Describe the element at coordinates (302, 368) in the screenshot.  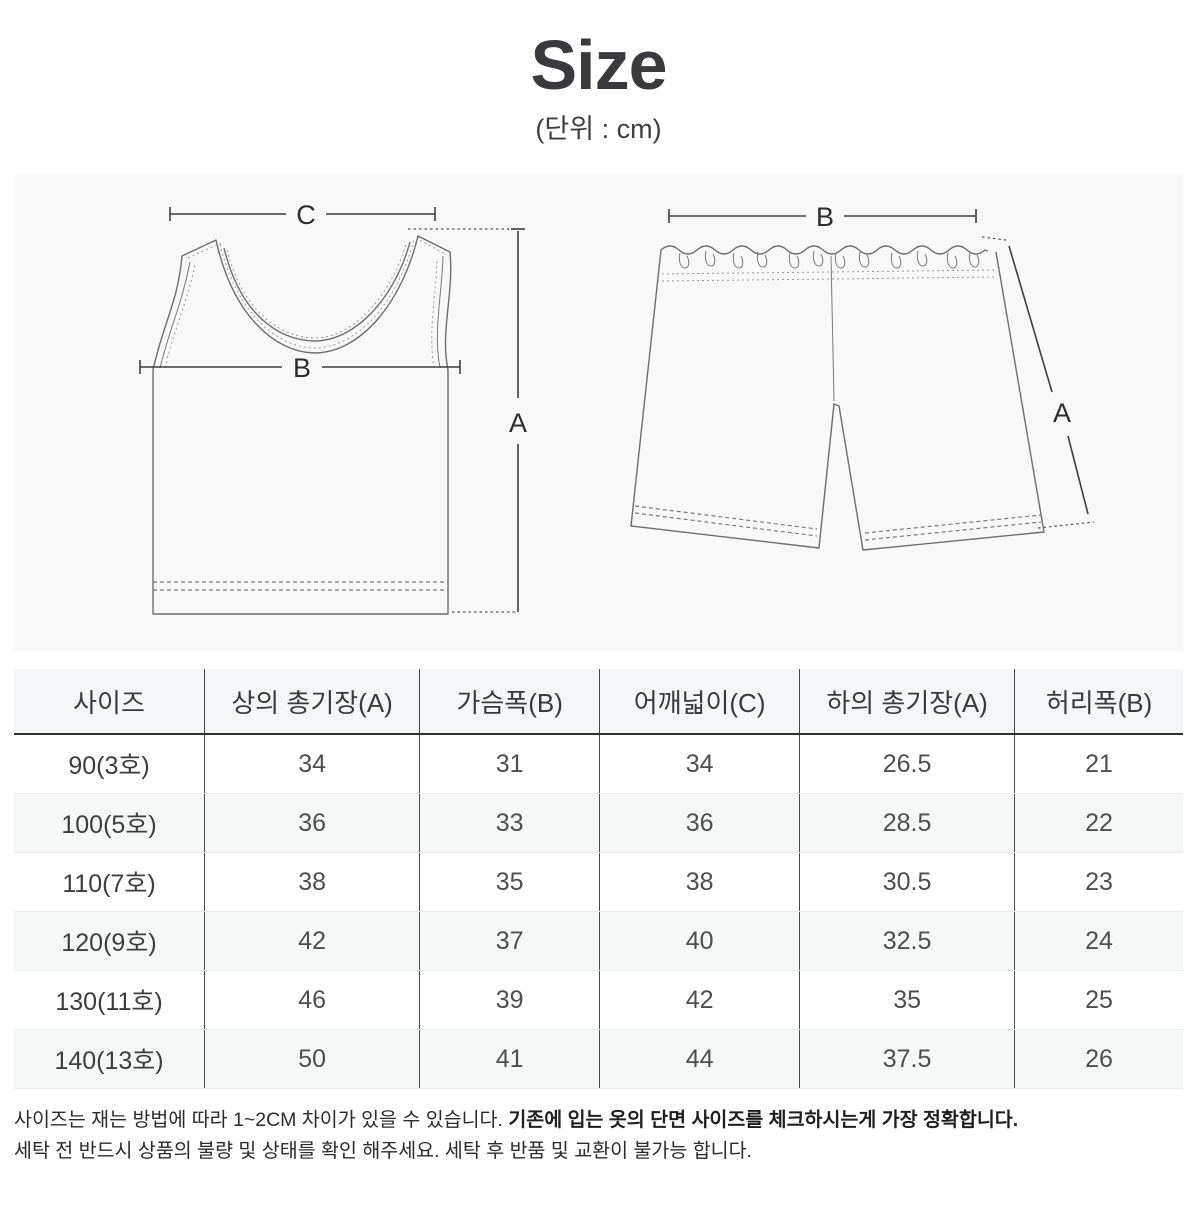
I see `dim-label-b-top: B` at that location.